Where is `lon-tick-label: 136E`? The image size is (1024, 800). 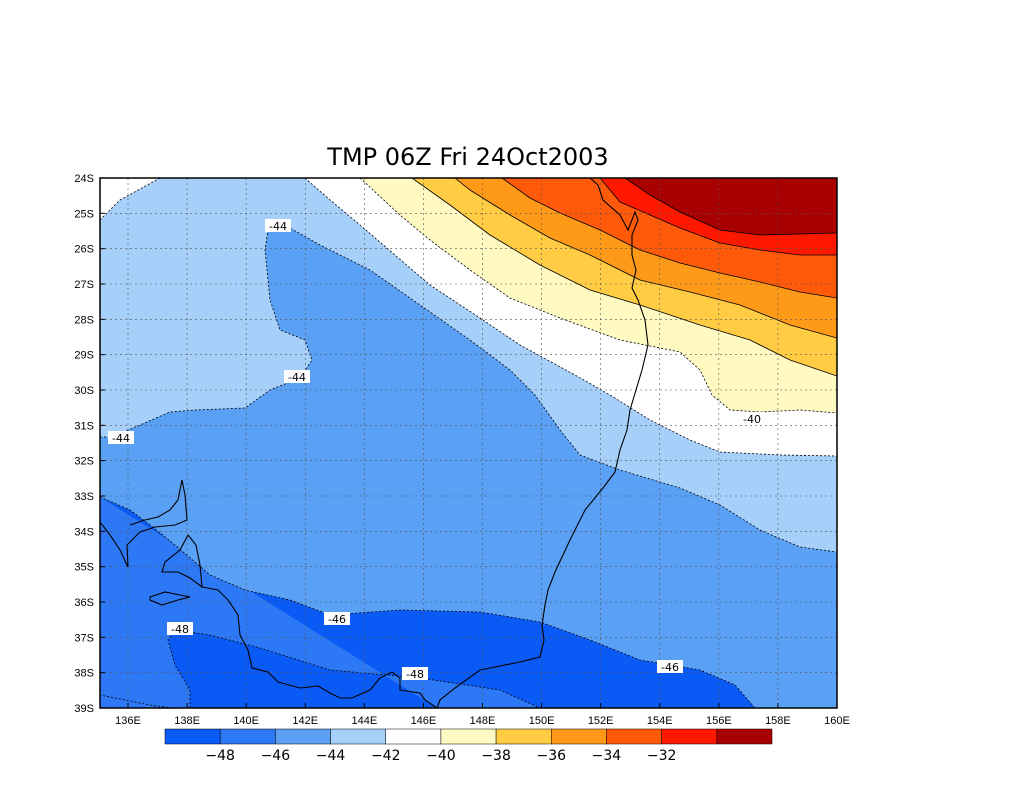 lon-tick-label: 136E is located at coordinates (128, 721).